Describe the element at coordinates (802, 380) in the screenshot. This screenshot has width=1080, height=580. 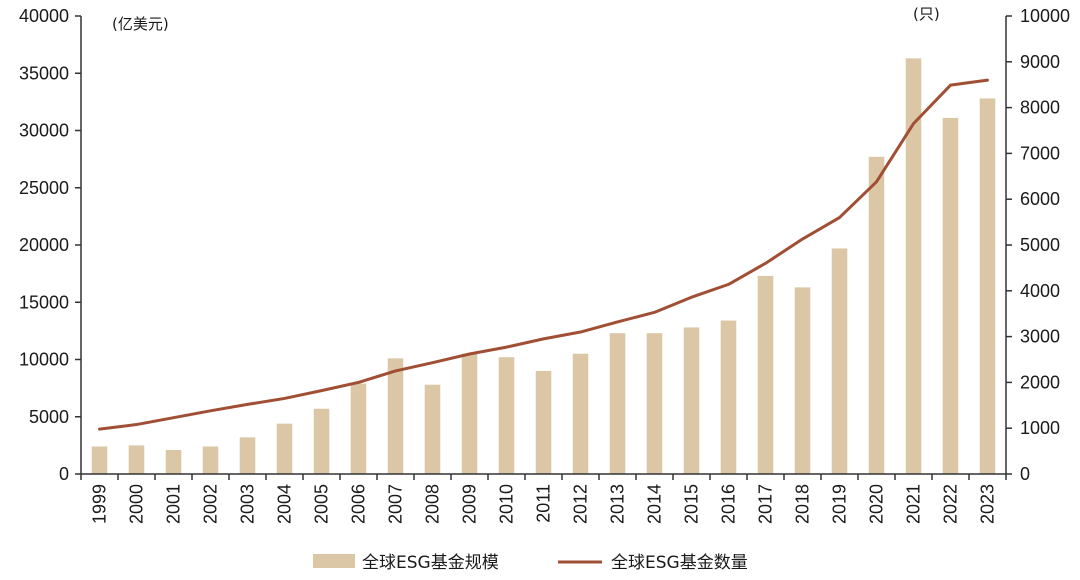
I see `bar-2018` at that location.